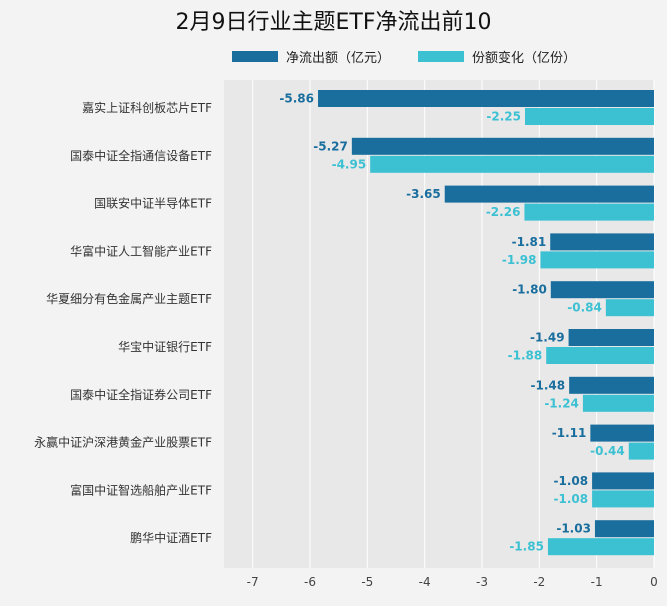 The image size is (667, 606). Describe the element at coordinates (503, 117) in the screenshot. I see `data-label: -2.25` at that location.